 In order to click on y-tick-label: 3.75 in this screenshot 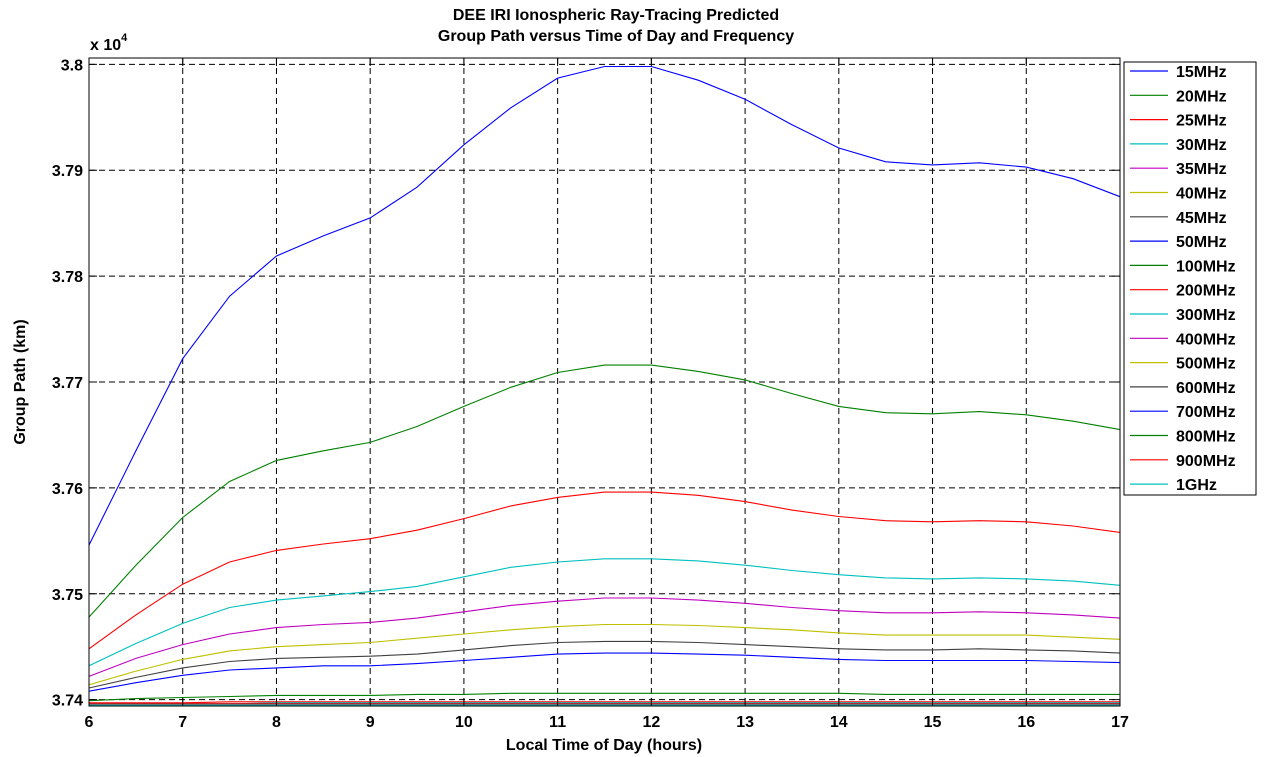, I will do `click(67, 595)`.